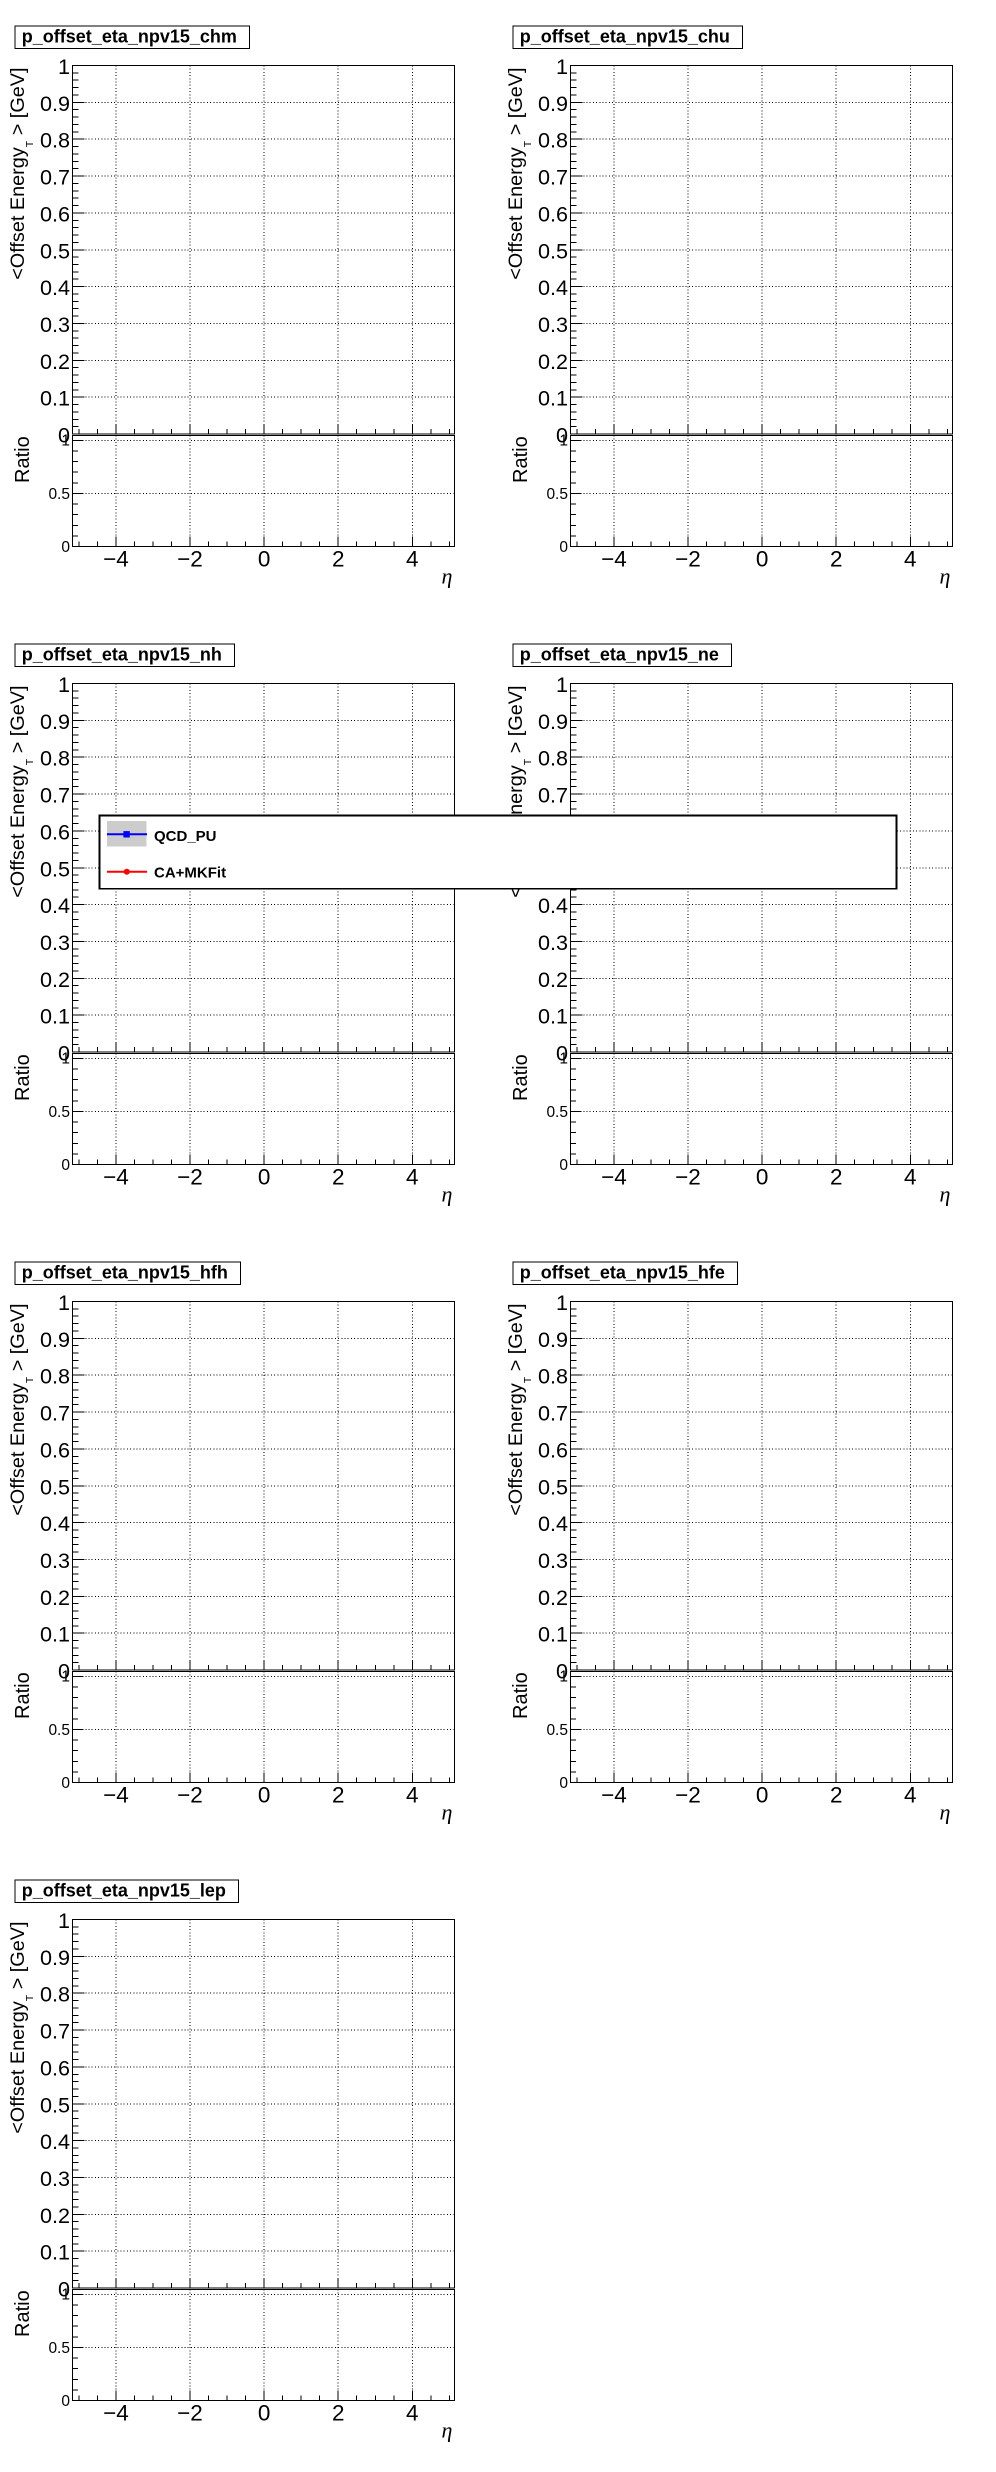  I want to click on svg-text: QCD_PU, so click(185, 836).